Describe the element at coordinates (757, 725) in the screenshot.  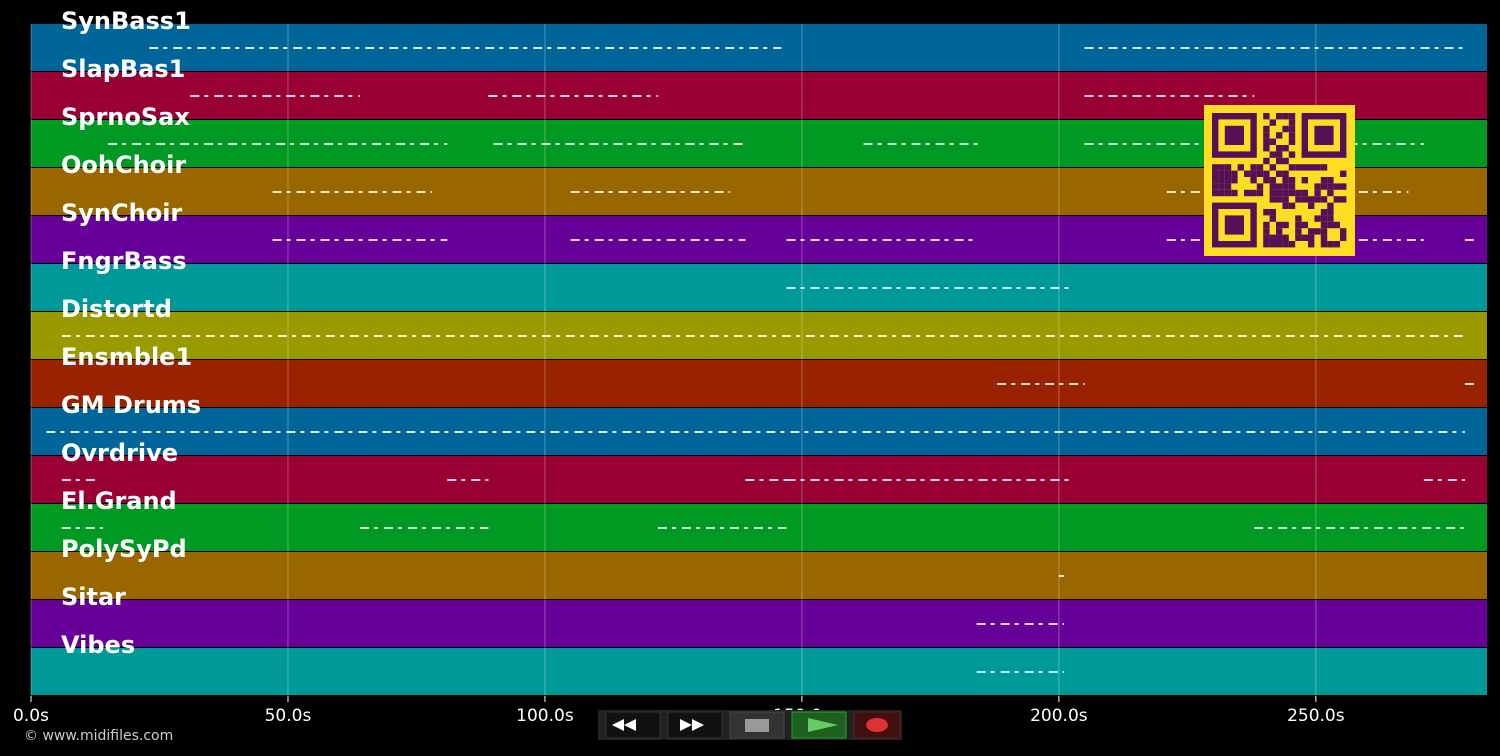
I see `stop-button` at that location.